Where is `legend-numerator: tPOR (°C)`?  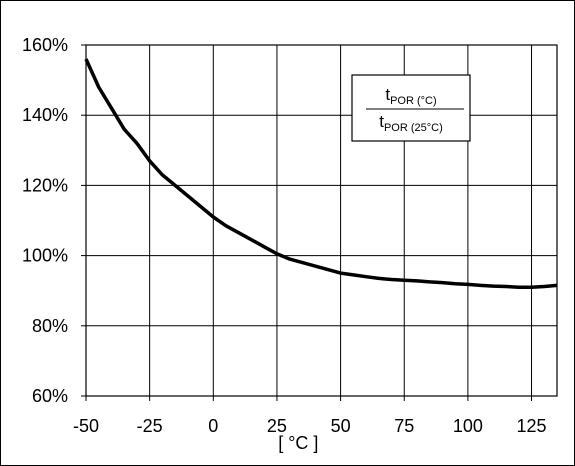 legend-numerator: tPOR (°C) is located at coordinates (410, 96).